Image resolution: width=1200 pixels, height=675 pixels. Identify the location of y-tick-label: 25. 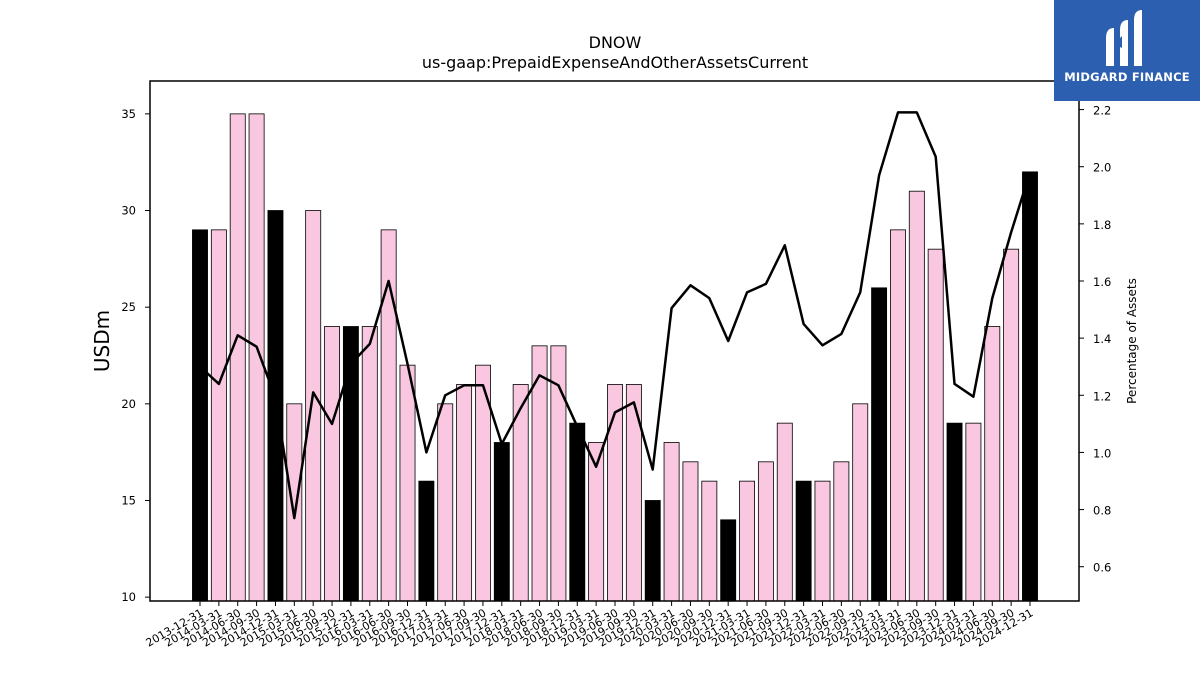
(128, 307).